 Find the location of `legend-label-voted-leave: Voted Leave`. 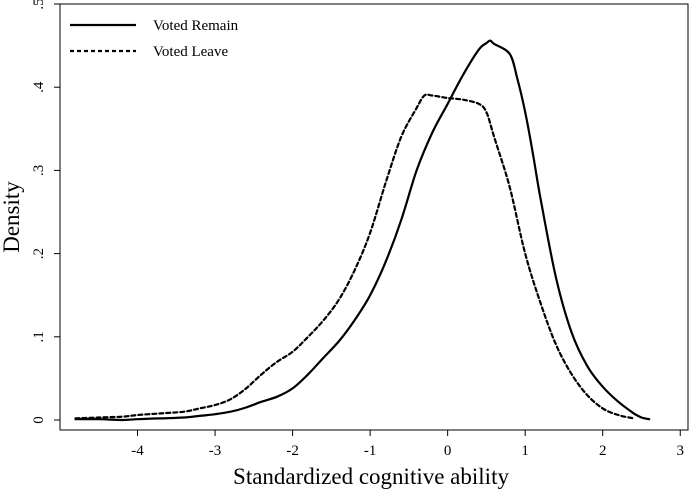

legend-label-voted-leave: Voted Leave is located at coordinates (190, 52).